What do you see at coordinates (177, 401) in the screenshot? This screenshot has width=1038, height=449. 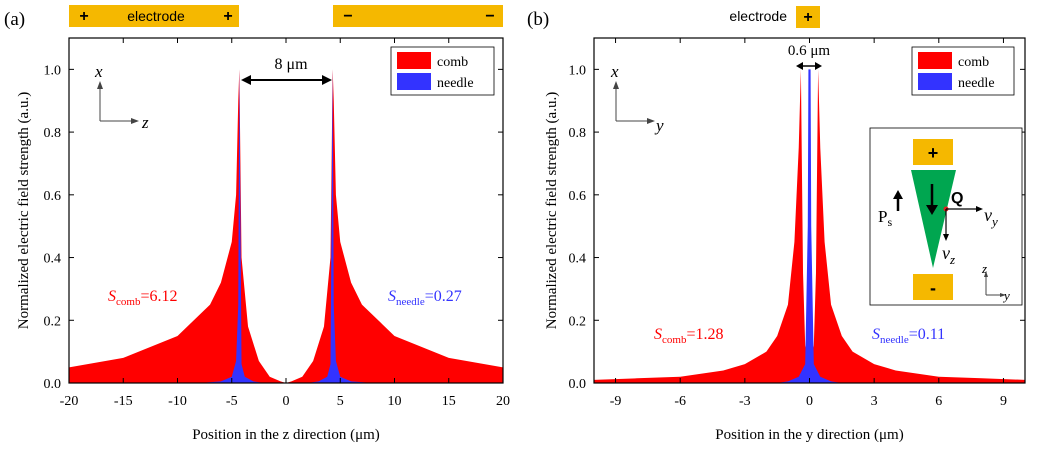 I see `x-tick-label: -10` at bounding box center [177, 401].